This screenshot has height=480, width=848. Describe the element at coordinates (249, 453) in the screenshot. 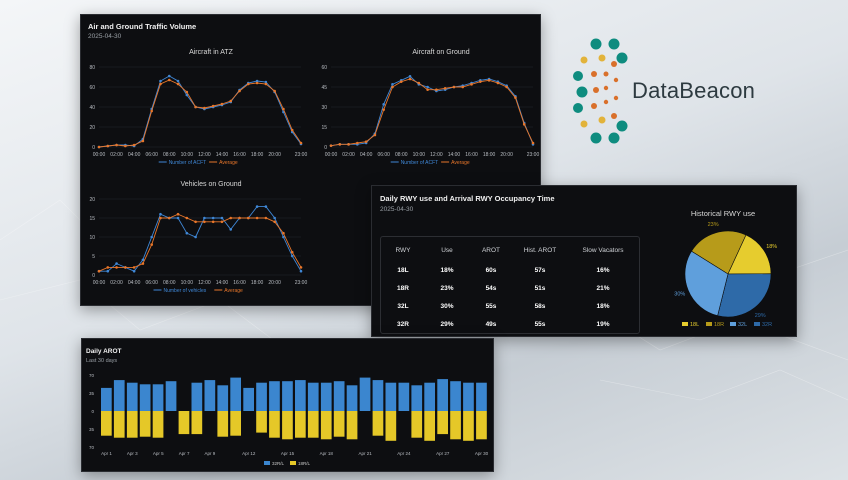

I see `x-tick-label: Apr 12` at that location.